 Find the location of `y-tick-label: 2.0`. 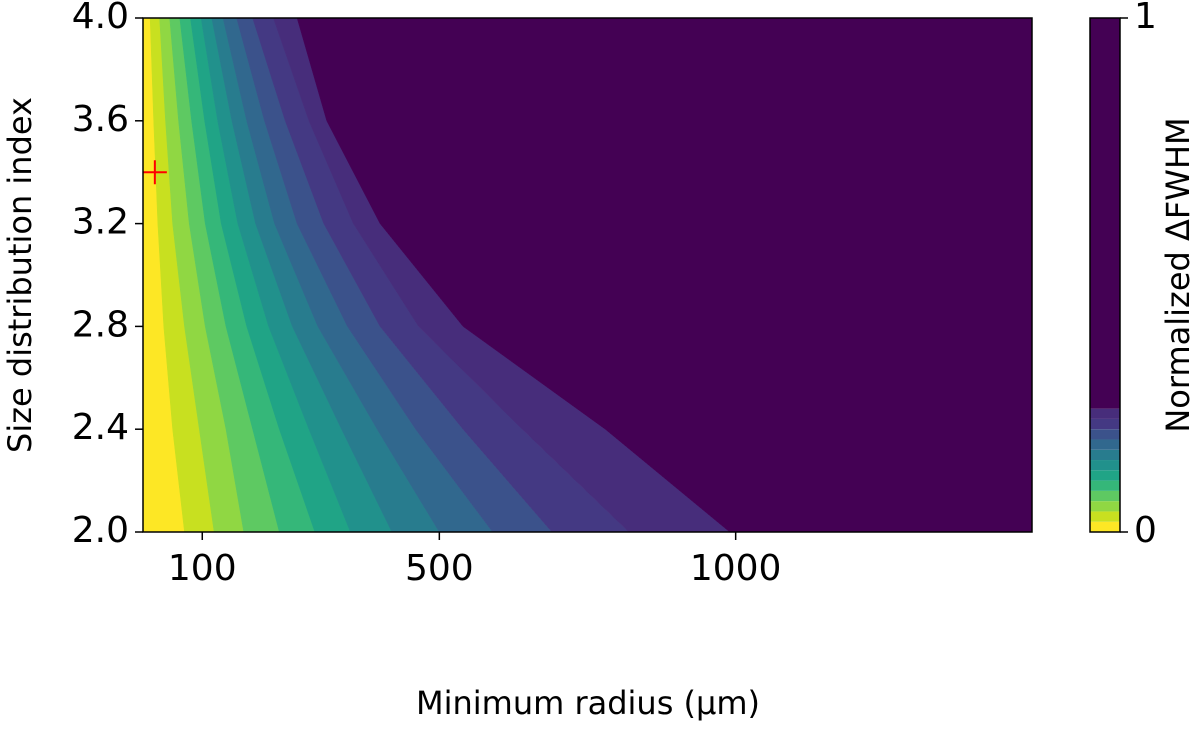

y-tick-label: 2.0 is located at coordinates (100, 530).